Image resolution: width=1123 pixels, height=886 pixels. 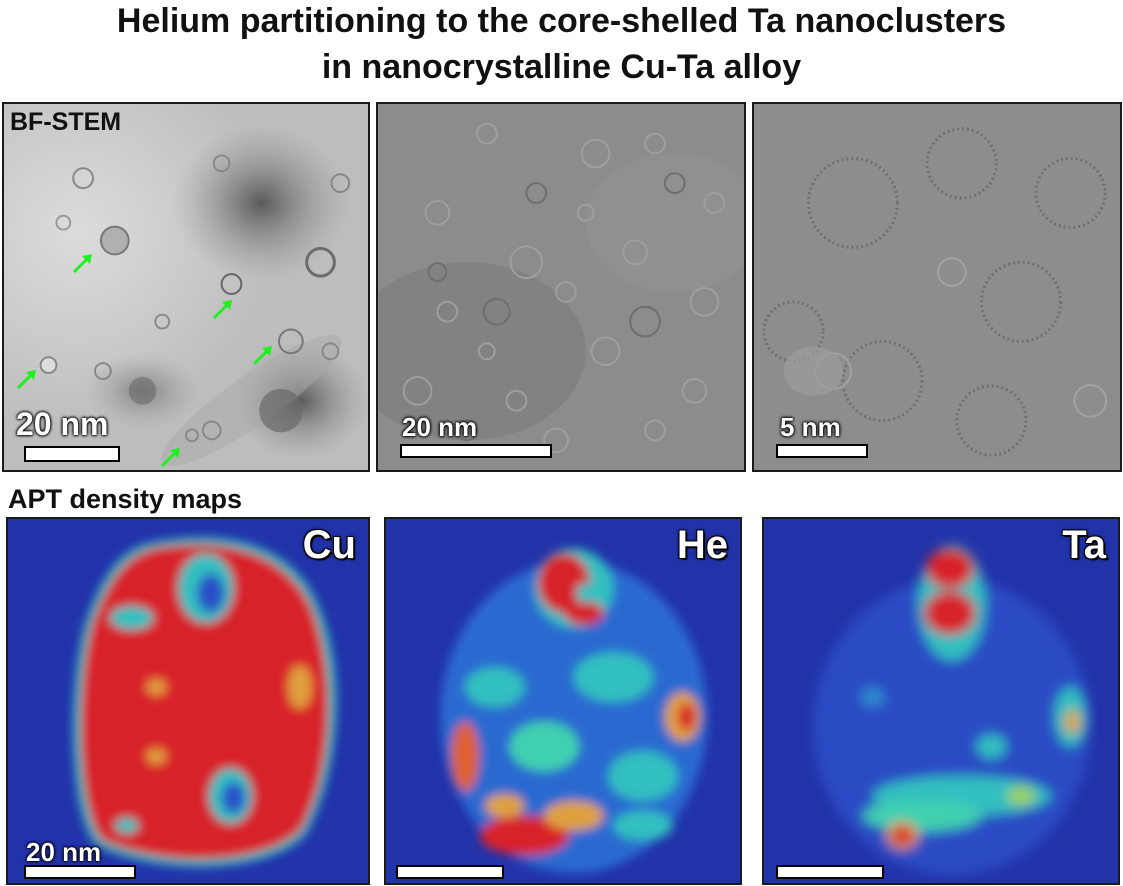 I want to click on apt-scalebar-he, so click(x=450, y=872).